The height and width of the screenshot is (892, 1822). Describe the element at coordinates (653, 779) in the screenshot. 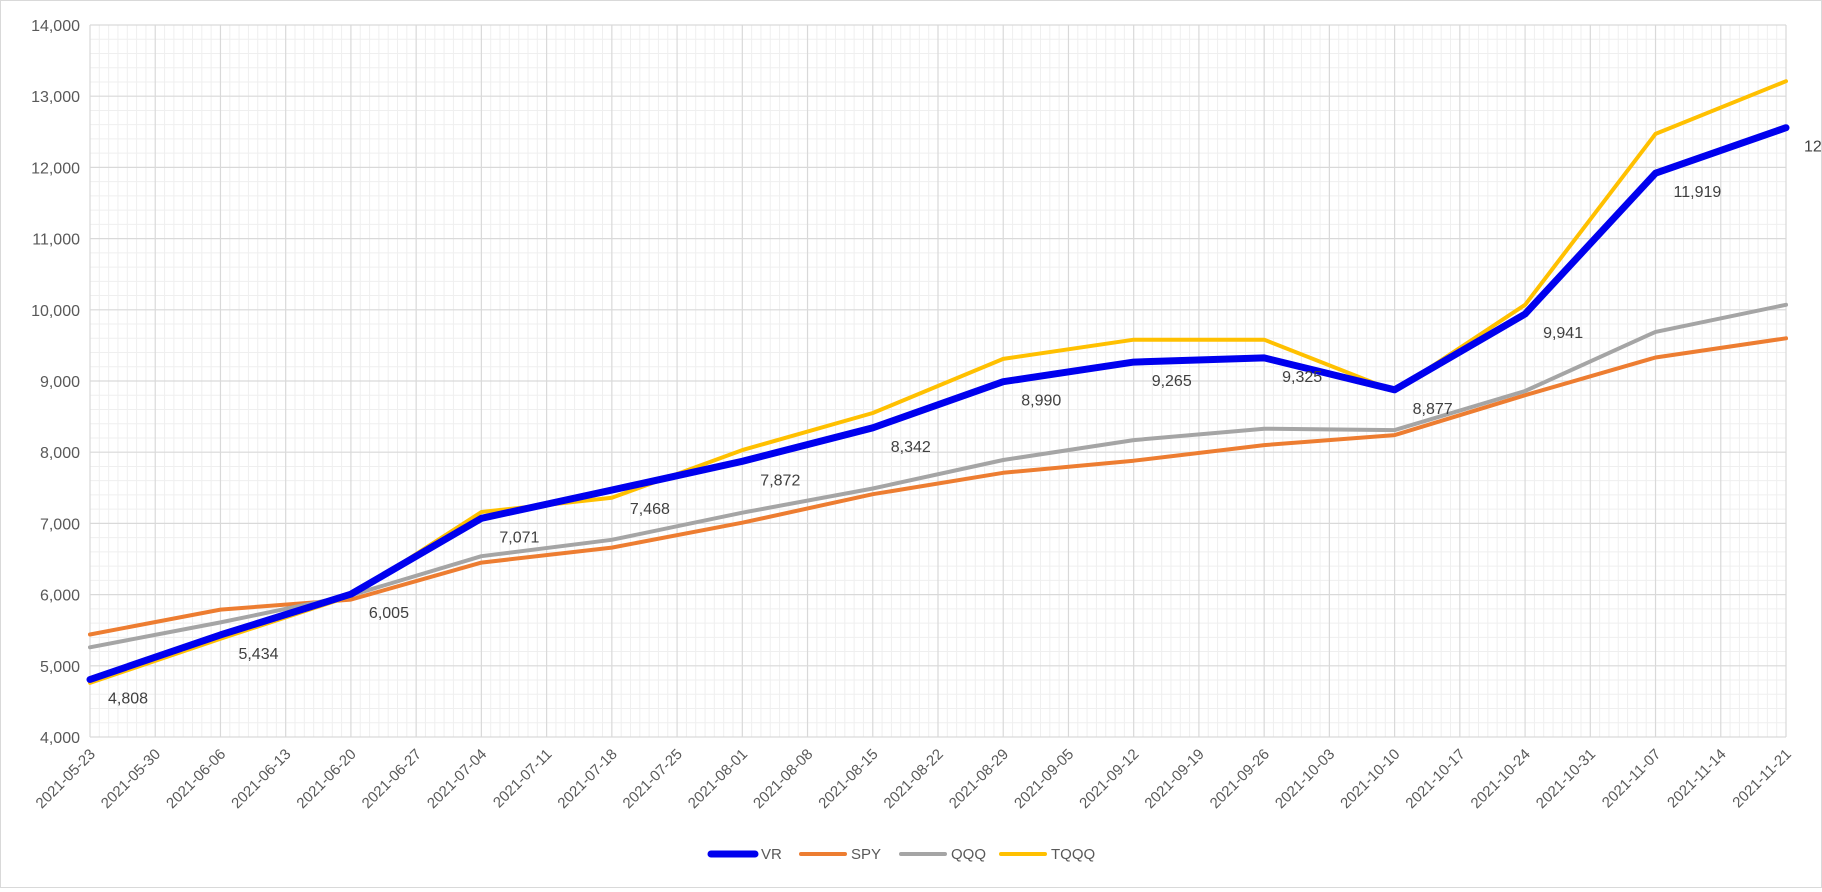

I see `x-tick-label: 2021-07-25` at that location.